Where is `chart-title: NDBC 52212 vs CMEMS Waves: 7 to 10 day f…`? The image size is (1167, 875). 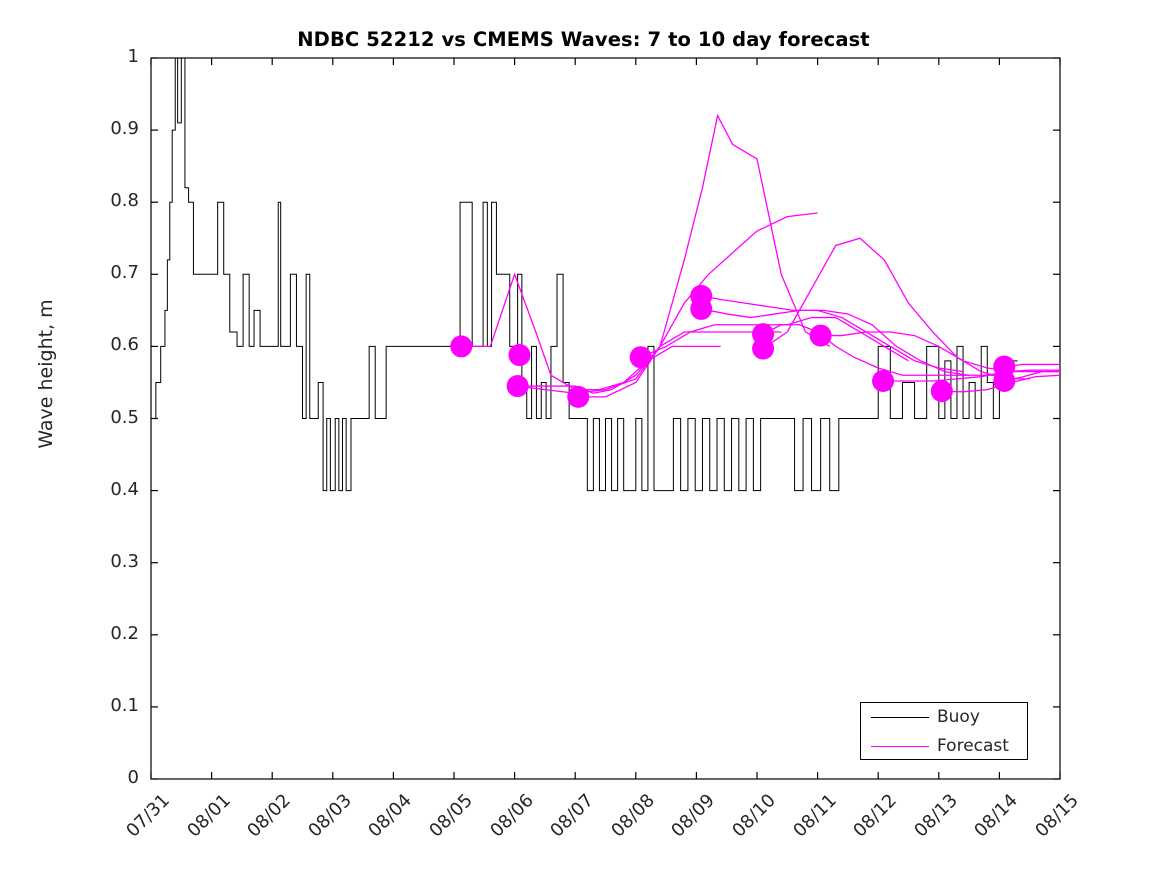
chart-title: NDBC 52212 vs CMEMS Waves: 7 to 10 day f… is located at coordinates (583, 39).